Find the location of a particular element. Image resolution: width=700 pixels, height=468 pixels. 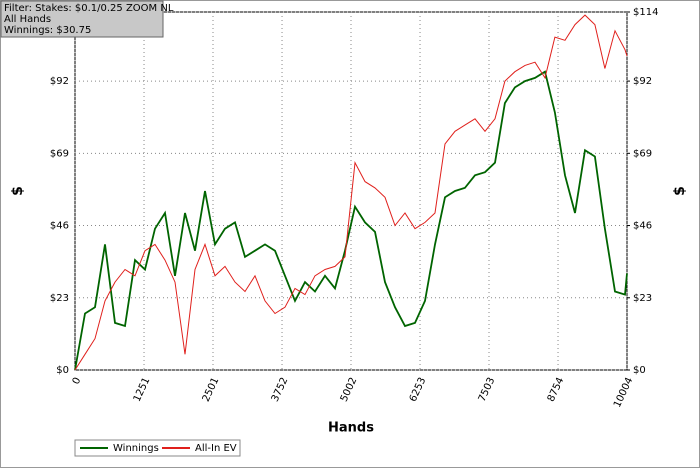

y-axis-label: $ is located at coordinates (18, 191).